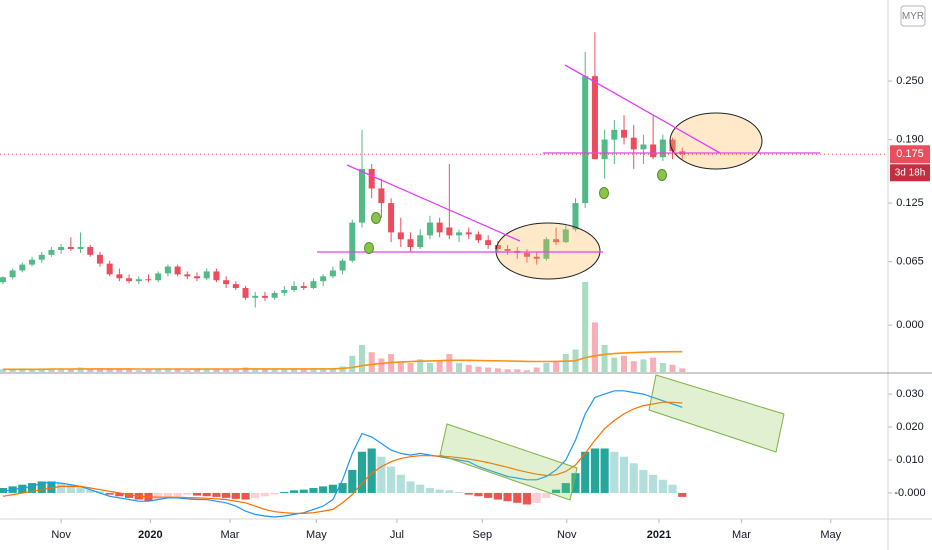 Image resolution: width=932 pixels, height=550 pixels. Describe the element at coordinates (910, 154) in the screenshot. I see `last-price-label: 0.175` at that location.